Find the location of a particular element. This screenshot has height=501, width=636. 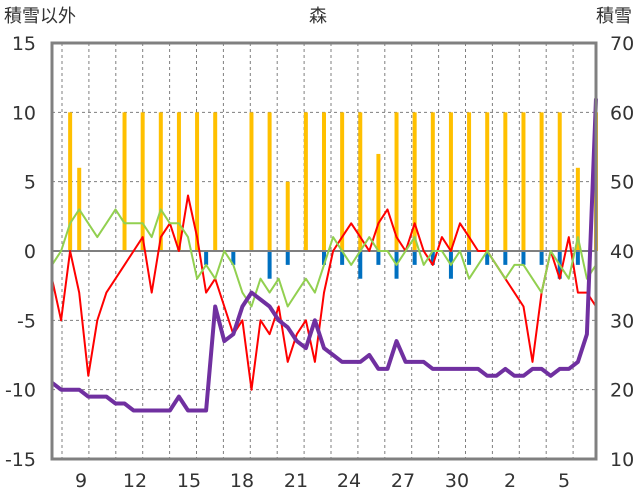

right-tick-label: 40 is located at coordinates (622, 252).